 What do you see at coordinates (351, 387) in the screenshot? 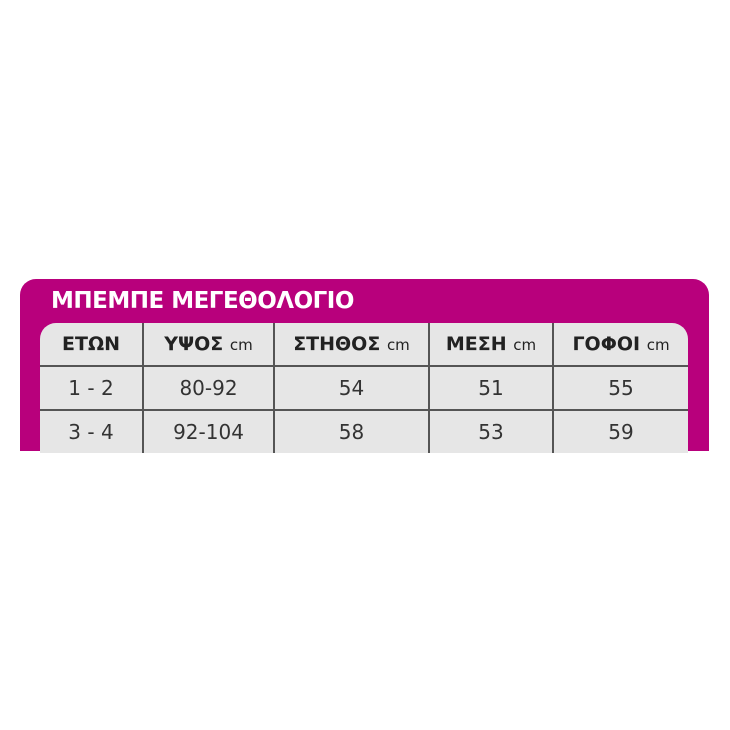
I see `cell: 54` at bounding box center [351, 387].